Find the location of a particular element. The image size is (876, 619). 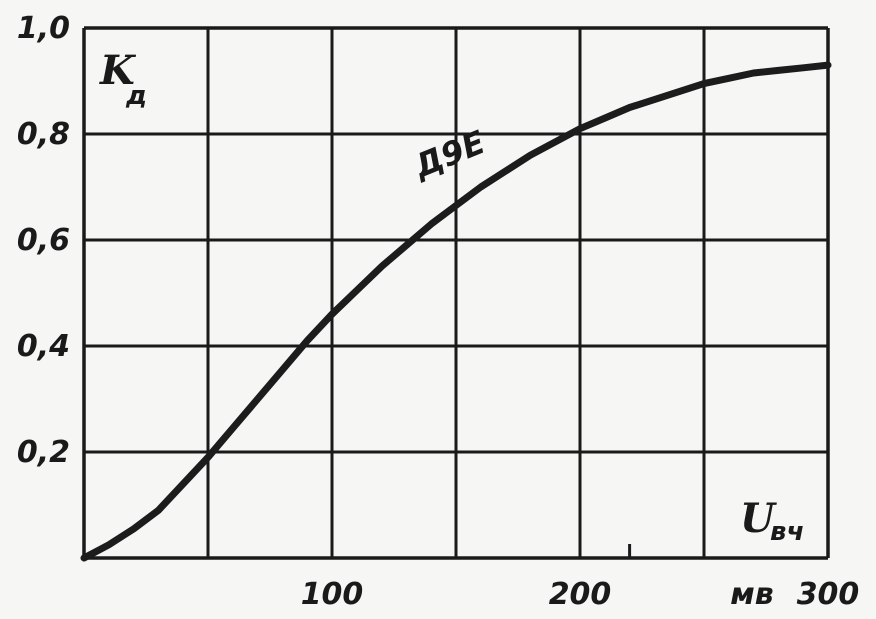

x-unit-label: мв is located at coordinates (752, 594).